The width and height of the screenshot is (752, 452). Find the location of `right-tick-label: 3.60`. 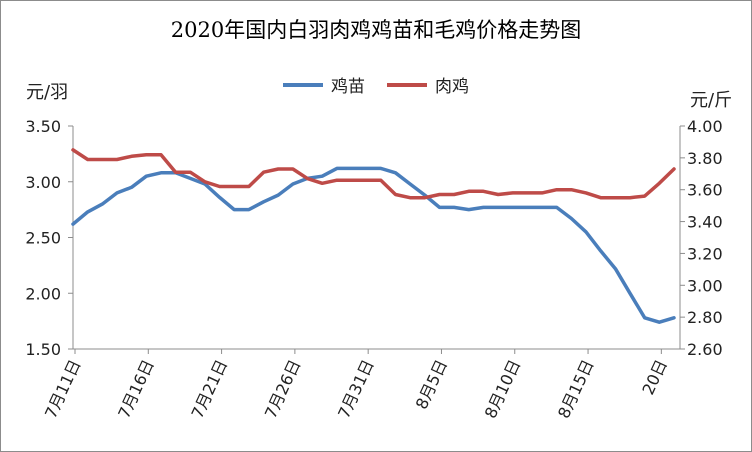

right-tick-label: 3.60 is located at coordinates (705, 190).